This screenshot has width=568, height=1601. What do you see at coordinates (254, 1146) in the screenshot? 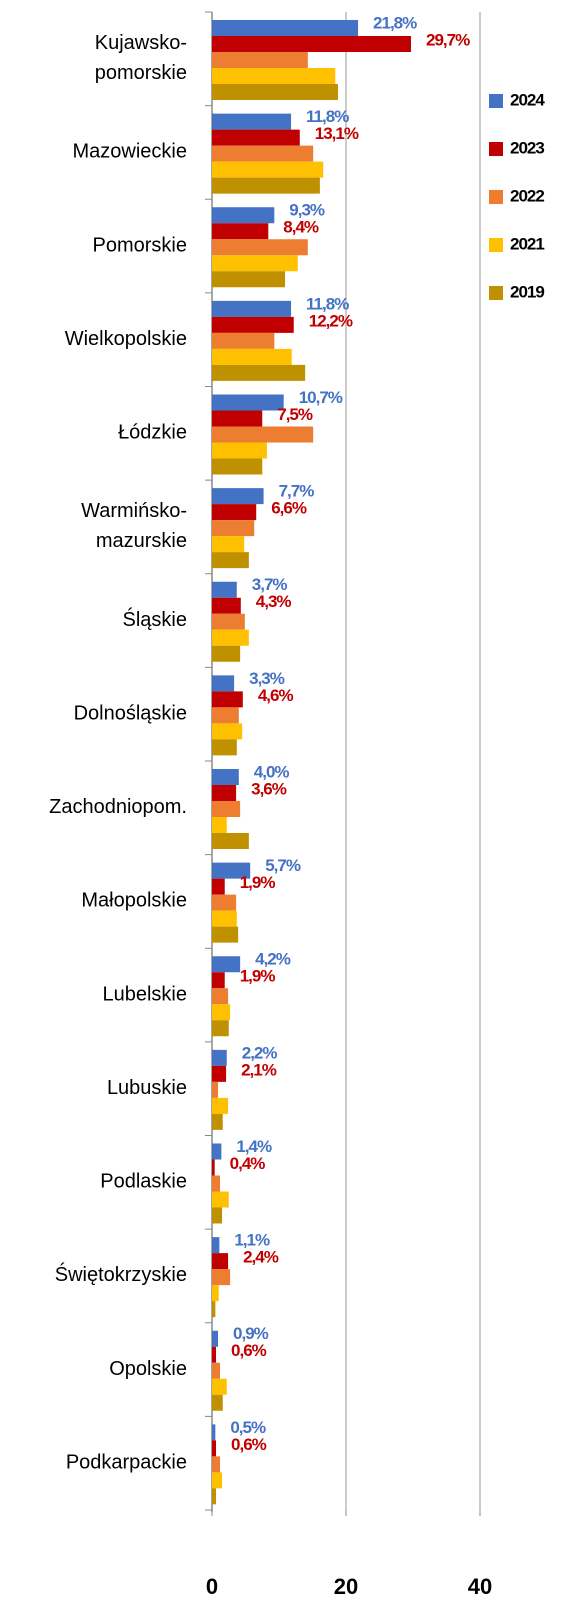
I see `value-label: 1,4%` at bounding box center [254, 1146].